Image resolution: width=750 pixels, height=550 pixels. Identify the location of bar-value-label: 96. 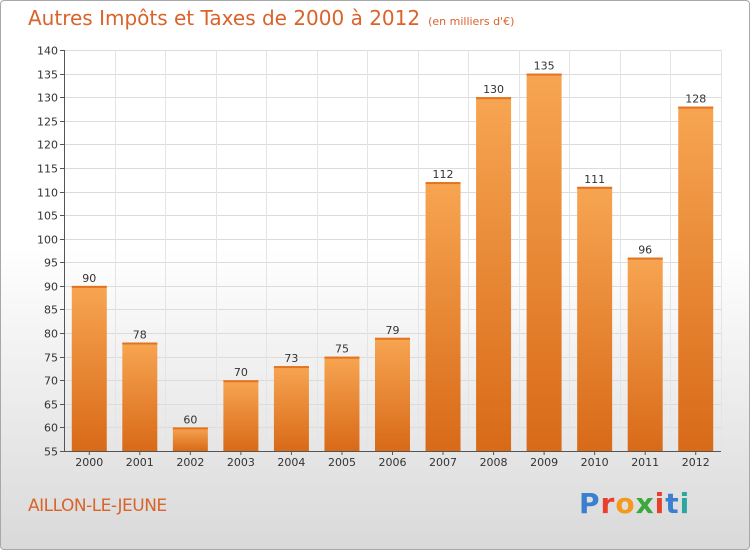
(645, 250).